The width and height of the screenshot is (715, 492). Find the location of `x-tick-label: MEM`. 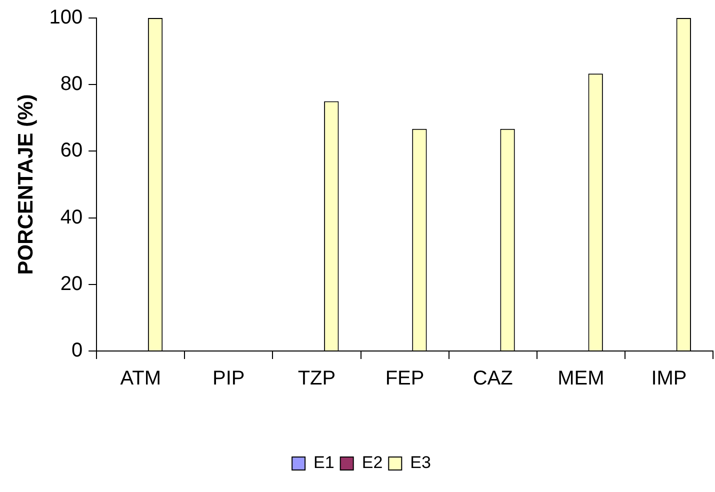

x-tick-label: MEM is located at coordinates (581, 379).